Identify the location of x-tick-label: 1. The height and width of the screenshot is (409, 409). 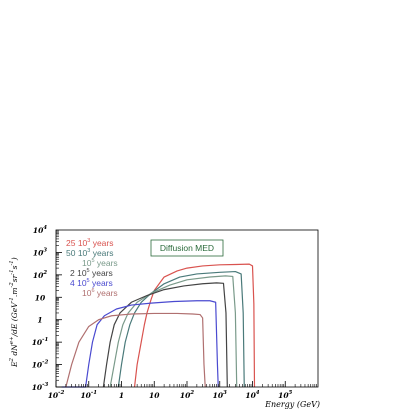
(121, 395).